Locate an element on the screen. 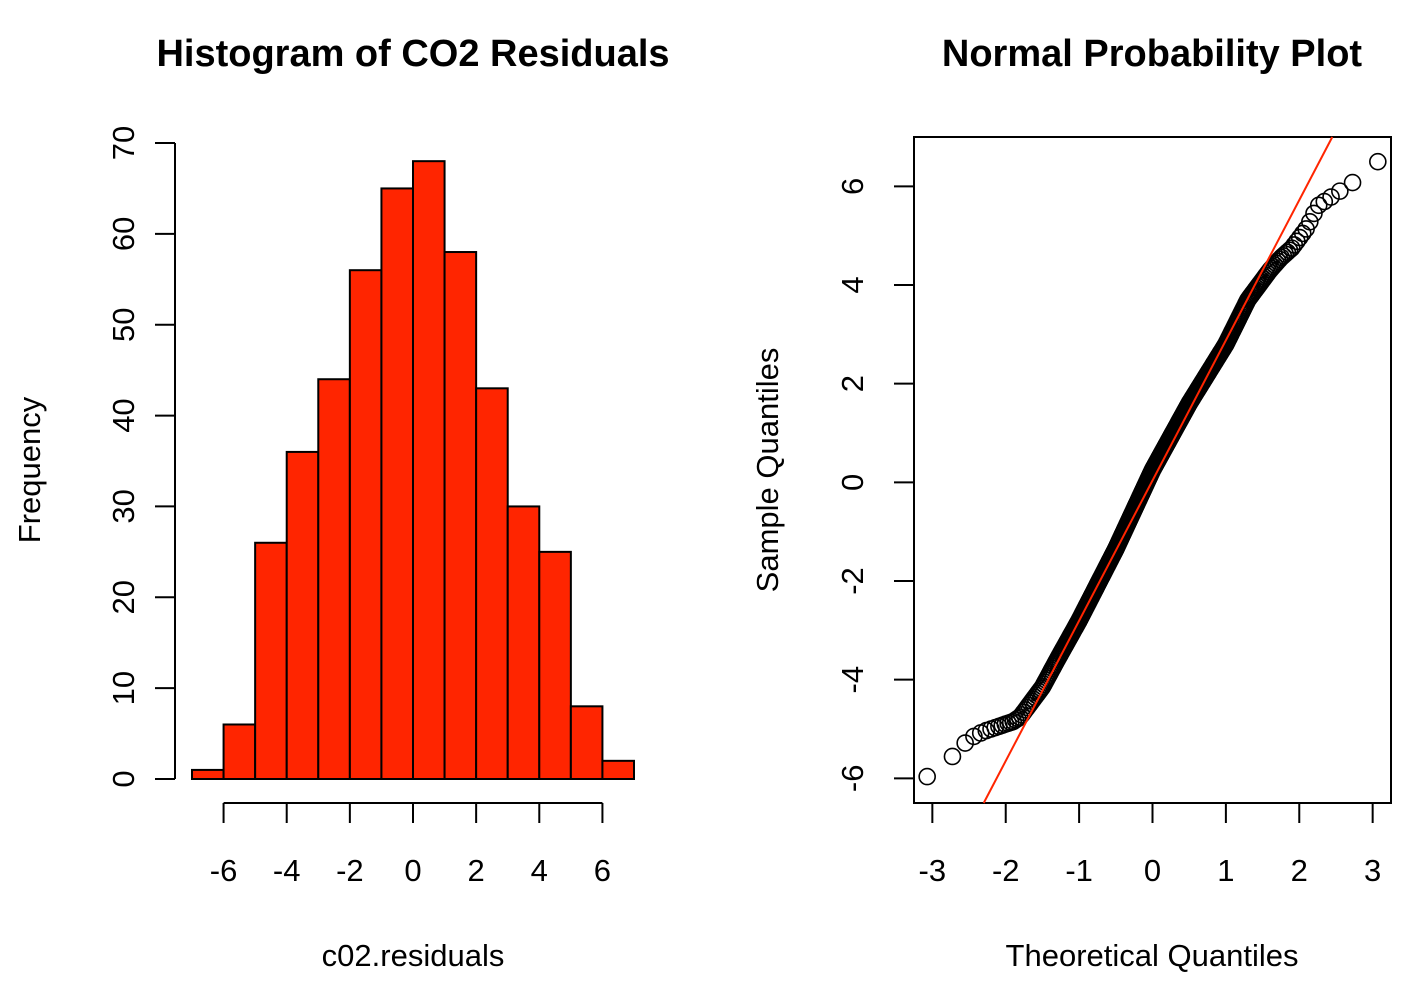 The width and height of the screenshot is (1426, 982). histogram-x-tick-label: 0 is located at coordinates (412, 870).